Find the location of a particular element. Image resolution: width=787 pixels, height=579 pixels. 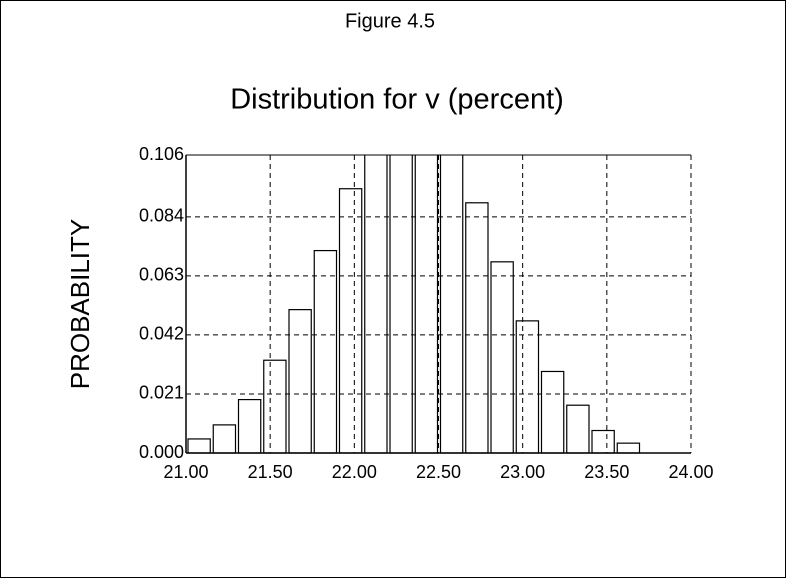

x-tick-label: 22.50 is located at coordinates (438, 472).